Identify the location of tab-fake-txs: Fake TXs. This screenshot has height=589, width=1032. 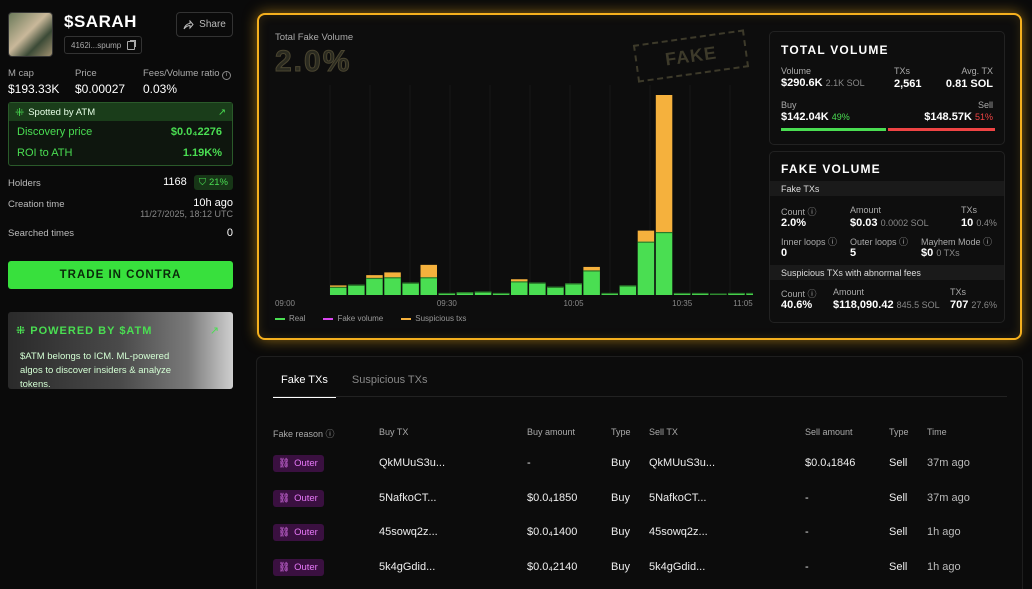
(304, 384).